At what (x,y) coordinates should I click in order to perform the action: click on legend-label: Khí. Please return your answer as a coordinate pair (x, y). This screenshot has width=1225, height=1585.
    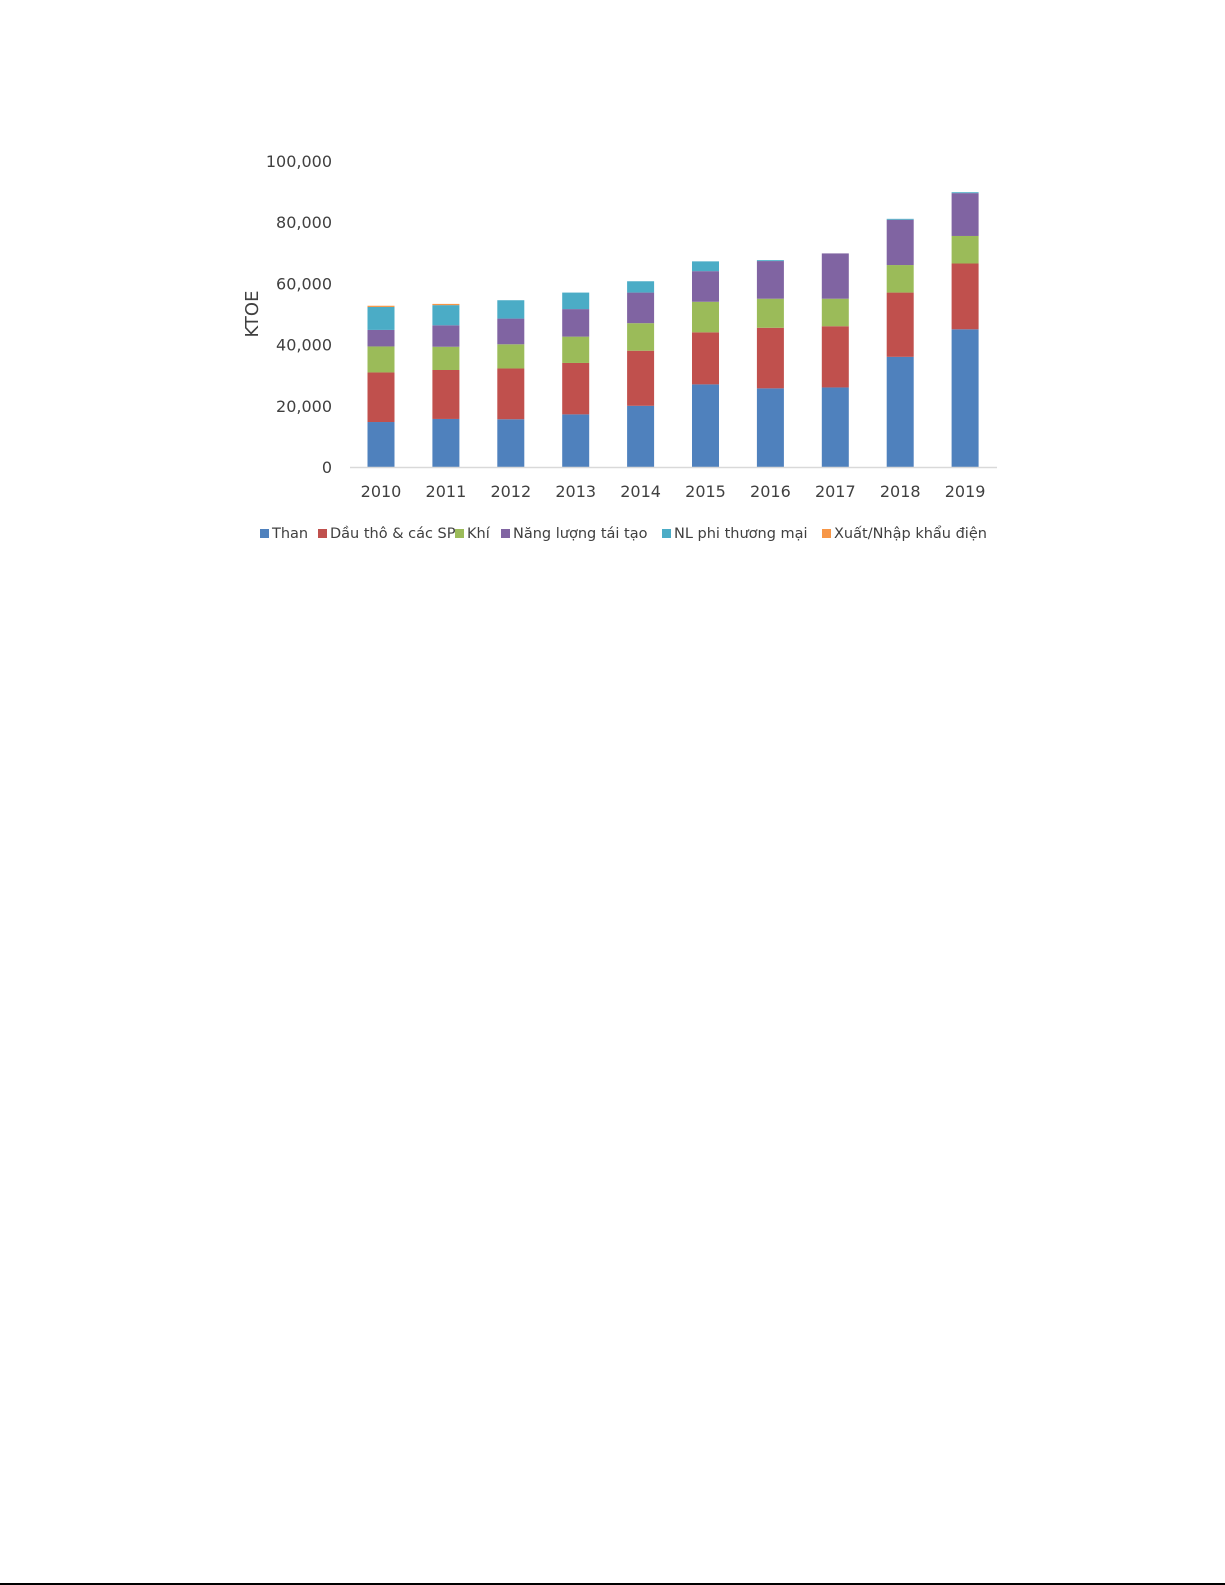
    Looking at the image, I should click on (479, 534).